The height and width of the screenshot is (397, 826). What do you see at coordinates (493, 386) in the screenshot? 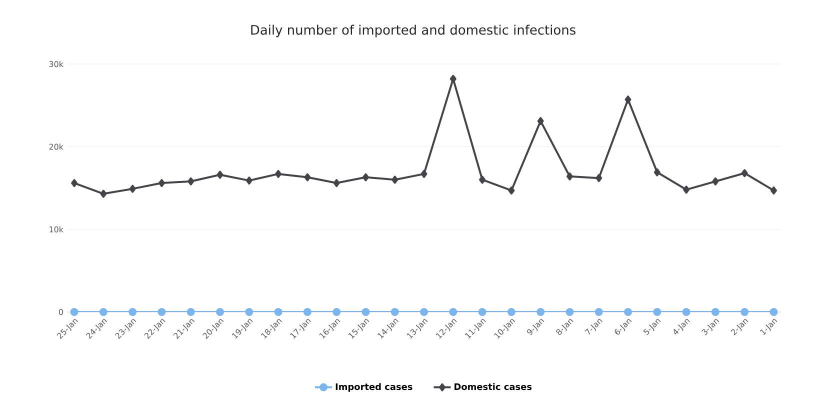
I see `legend-label: Domestic cases` at bounding box center [493, 386].